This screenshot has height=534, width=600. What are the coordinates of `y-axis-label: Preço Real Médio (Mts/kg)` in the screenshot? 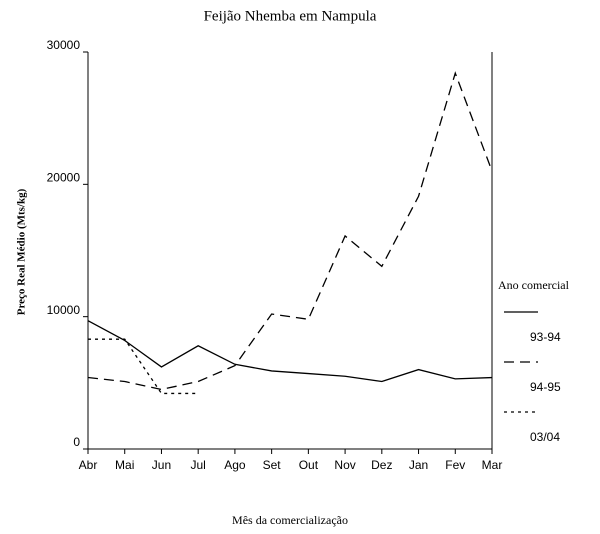 It's located at (22, 251).